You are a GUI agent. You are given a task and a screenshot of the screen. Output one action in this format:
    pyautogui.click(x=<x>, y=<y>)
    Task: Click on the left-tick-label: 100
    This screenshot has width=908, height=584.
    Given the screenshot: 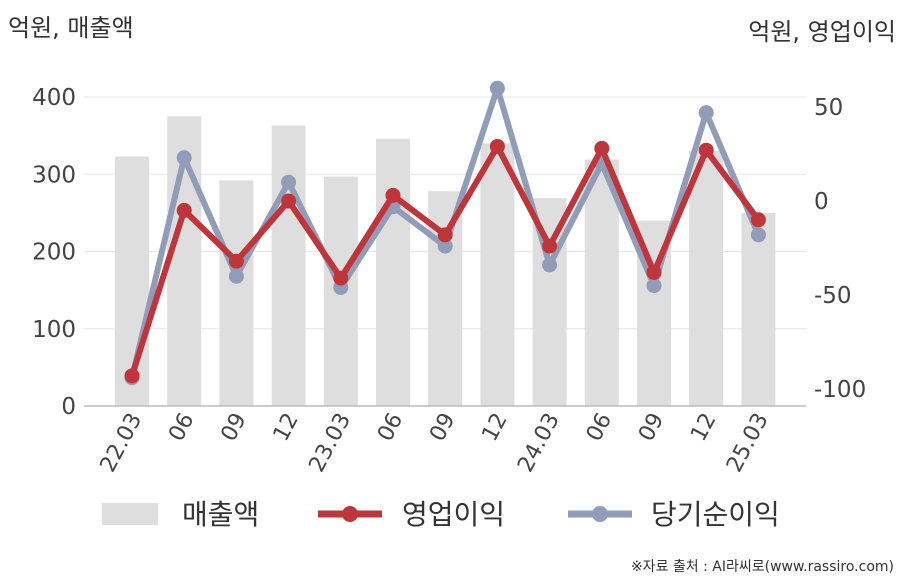 What is the action you would take?
    pyautogui.click(x=54, y=330)
    